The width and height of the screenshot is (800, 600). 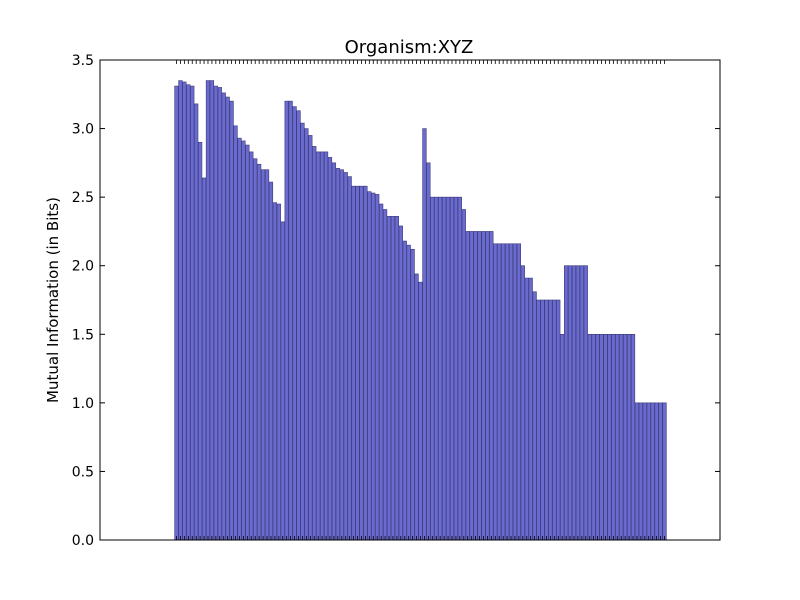 I want to click on y-tick-label: 1.5, so click(x=83, y=335).